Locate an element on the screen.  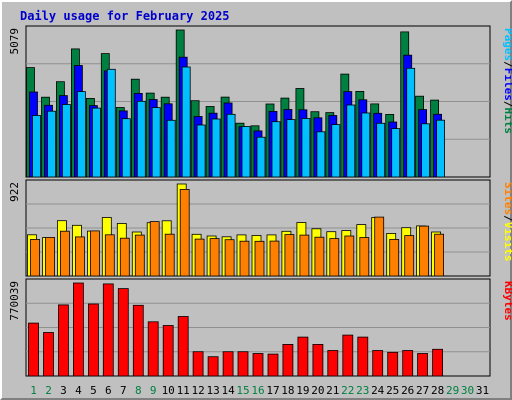
legend-entry: KBytes is located at coordinates (507, 301).